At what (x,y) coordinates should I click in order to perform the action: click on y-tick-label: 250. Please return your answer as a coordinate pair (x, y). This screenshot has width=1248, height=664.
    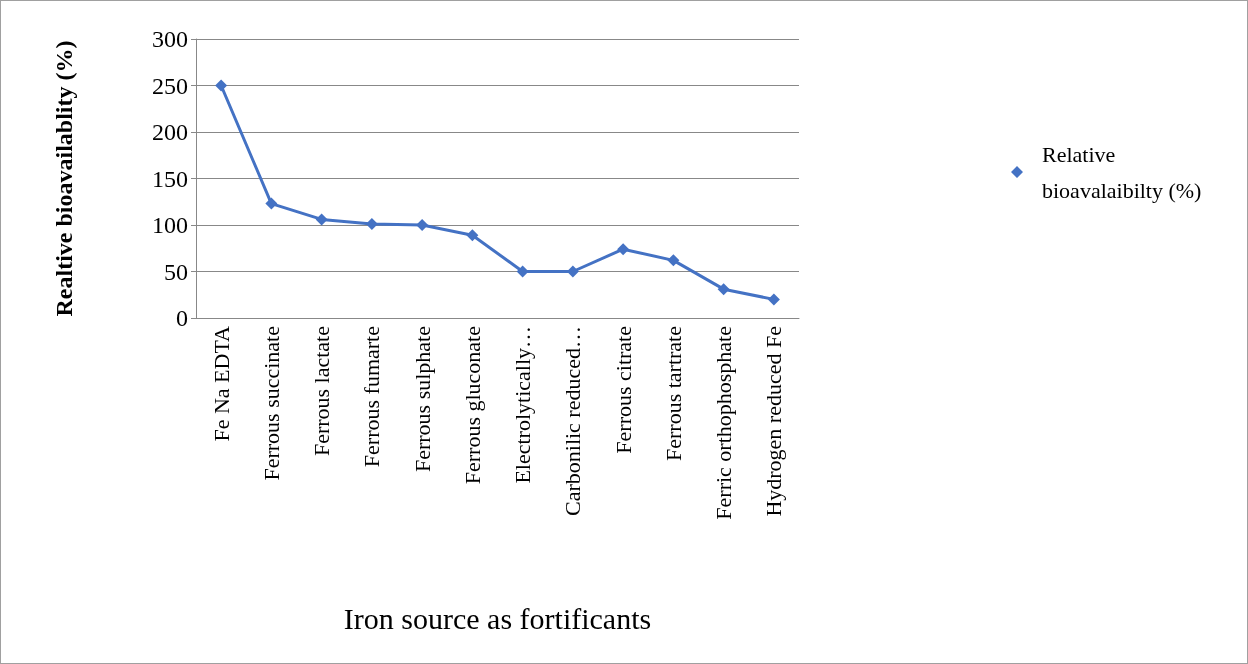
    Looking at the image, I should click on (170, 85).